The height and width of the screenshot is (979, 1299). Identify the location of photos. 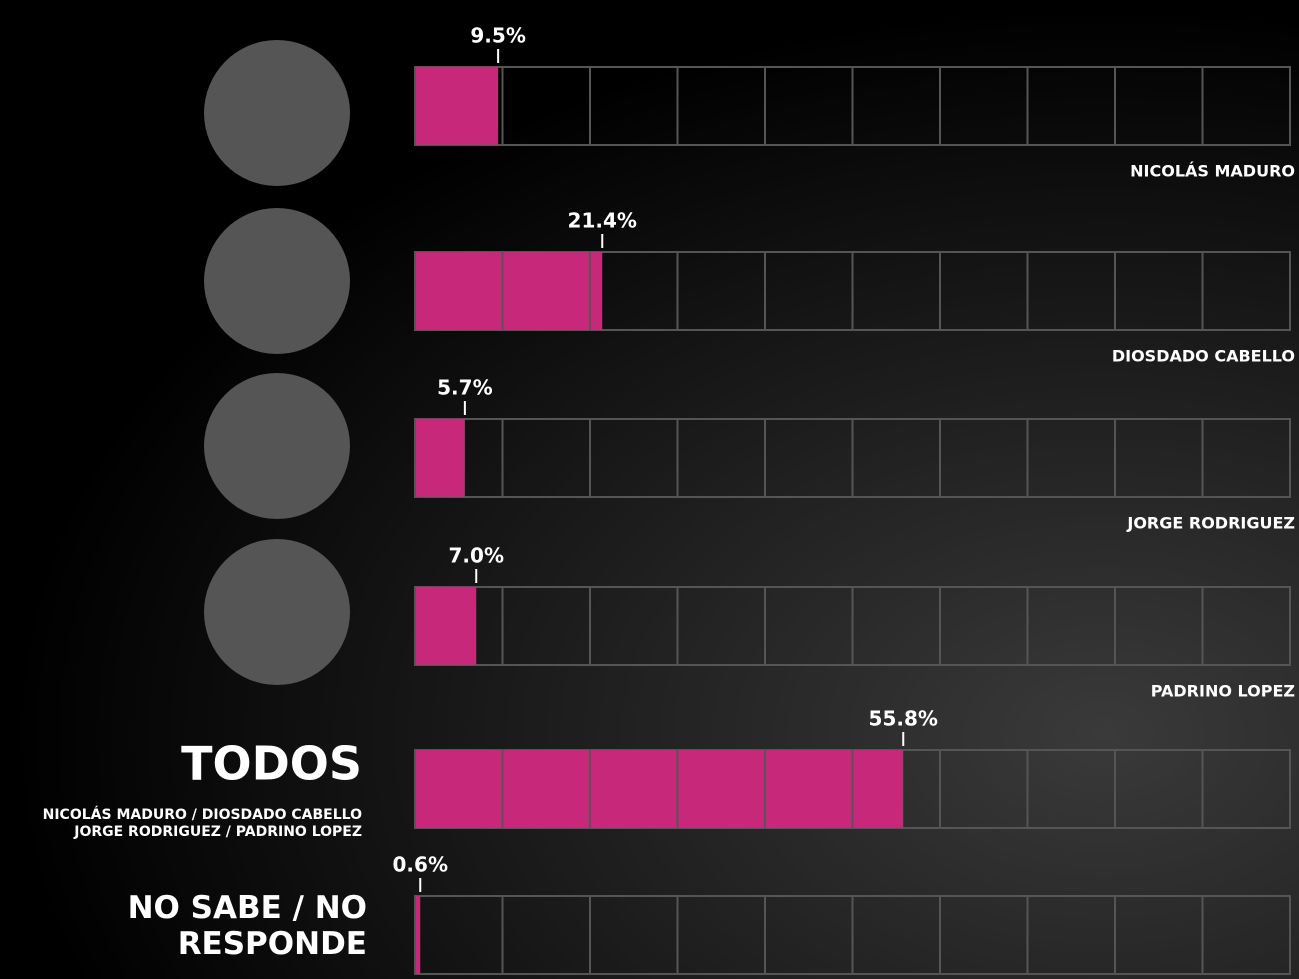
(277, 362).